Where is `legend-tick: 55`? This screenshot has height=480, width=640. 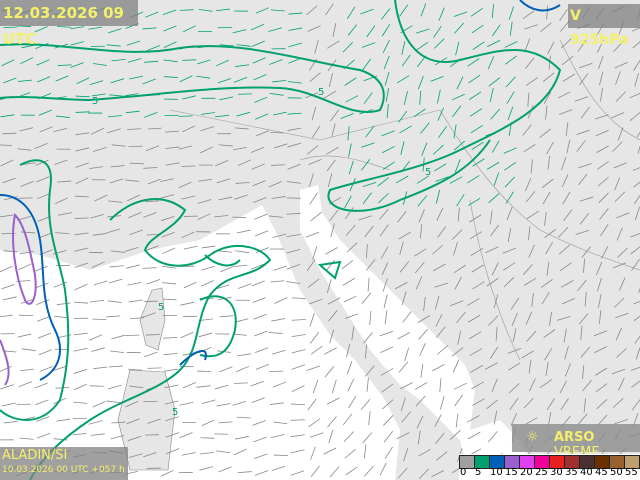 legend-tick: 55 is located at coordinates (631, 472).